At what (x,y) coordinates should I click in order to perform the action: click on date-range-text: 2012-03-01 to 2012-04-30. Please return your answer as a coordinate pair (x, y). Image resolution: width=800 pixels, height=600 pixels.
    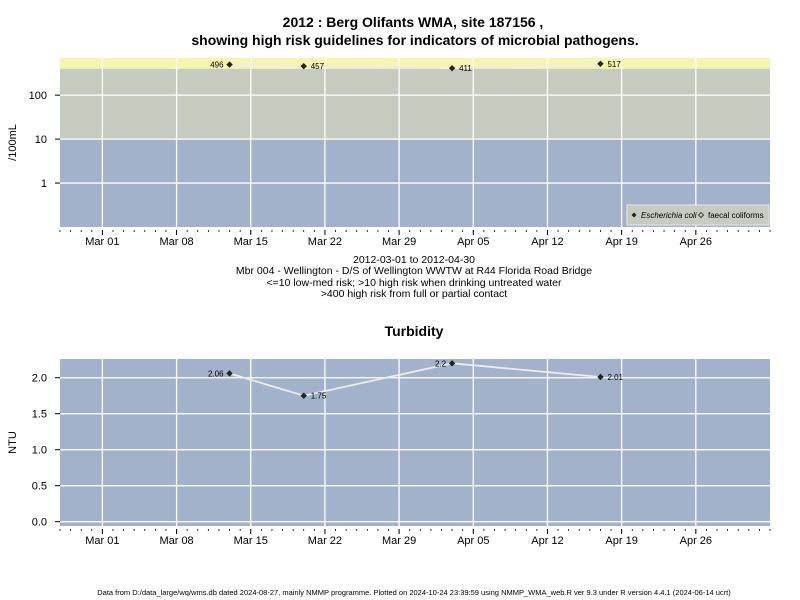
    Looking at the image, I should click on (414, 260).